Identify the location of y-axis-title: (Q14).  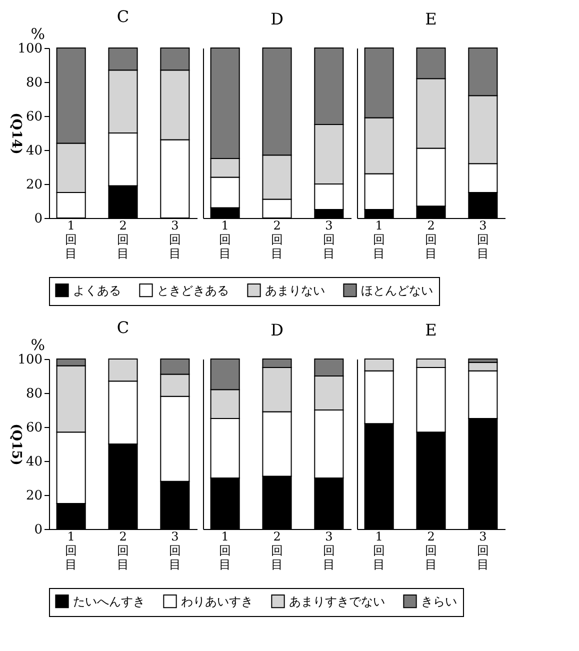
(16, 133).